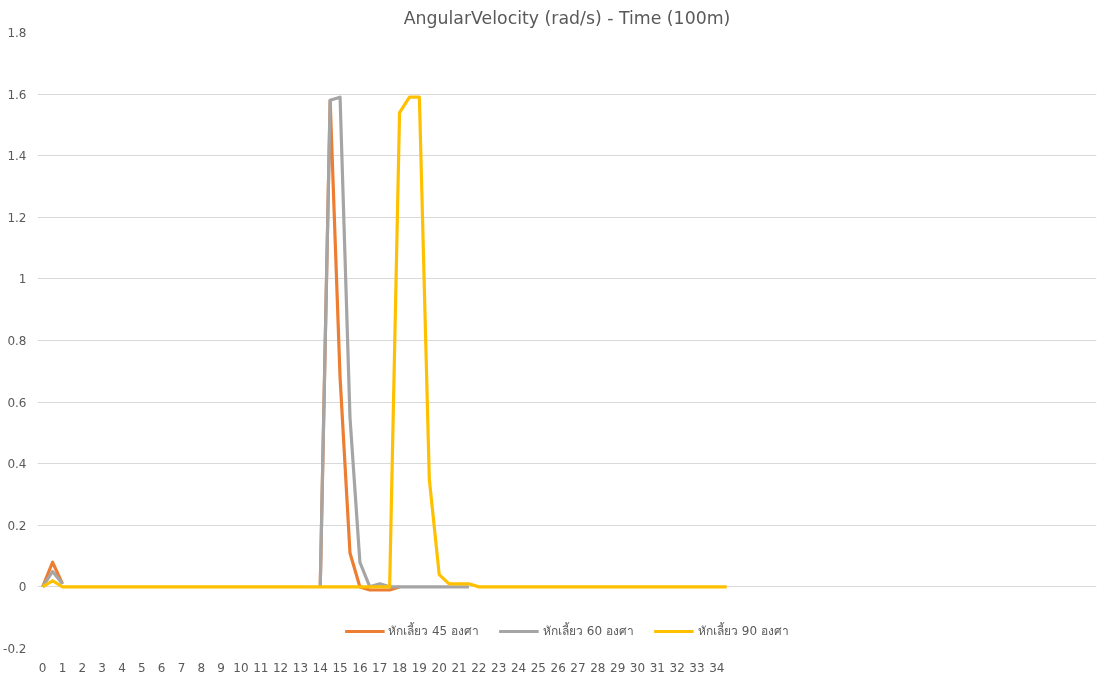 This screenshot has width=1108, height=682. I want to click on x-tick-label: 22, so click(479, 667).